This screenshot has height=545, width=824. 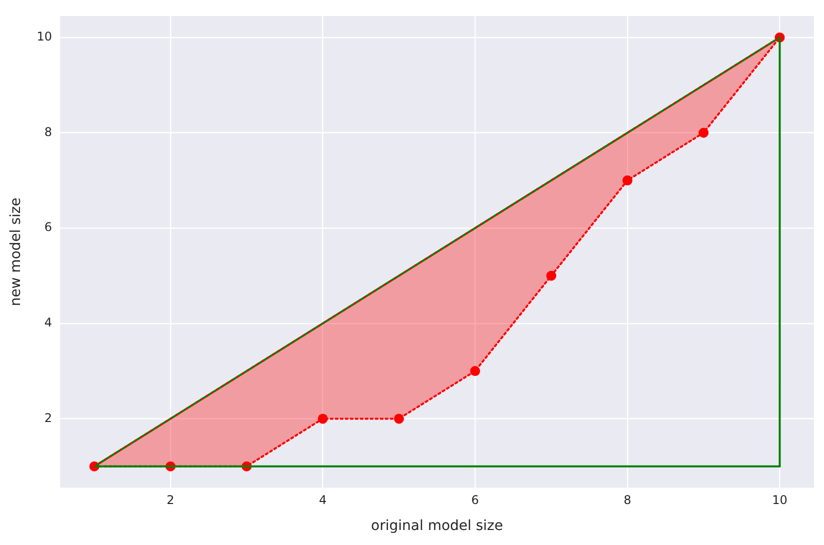 I want to click on x-tick-label: 2, so click(x=170, y=500).